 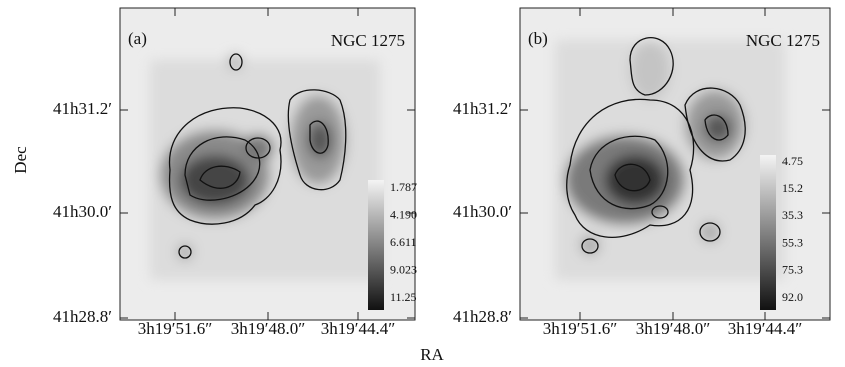 What do you see at coordinates (432, 354) in the screenshot?
I see `x-axis-label: RA` at bounding box center [432, 354].